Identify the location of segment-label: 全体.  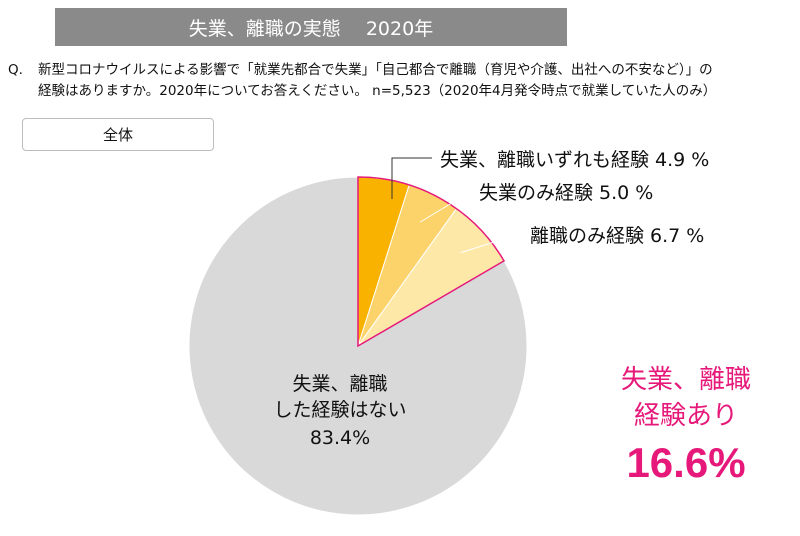
(117, 135).